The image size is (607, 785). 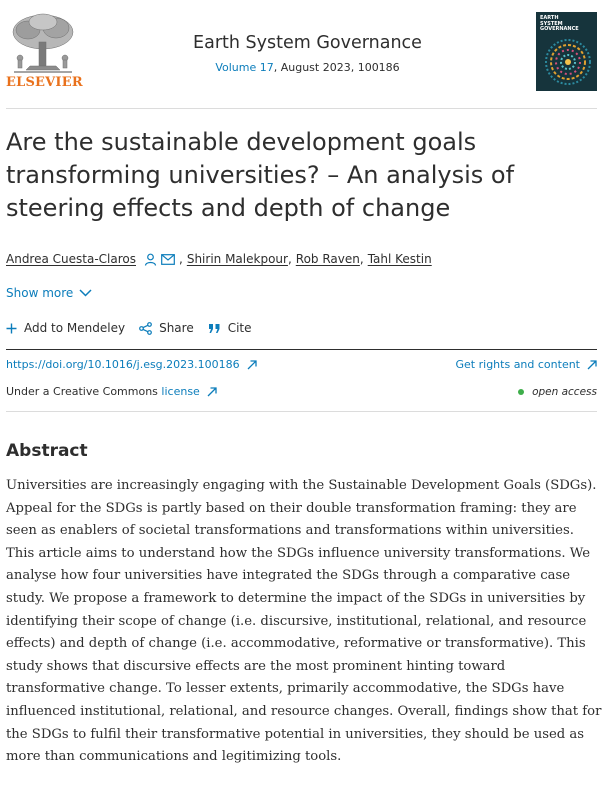 I want to click on license-info: Under a Creative Commons license, so click(x=111, y=391).